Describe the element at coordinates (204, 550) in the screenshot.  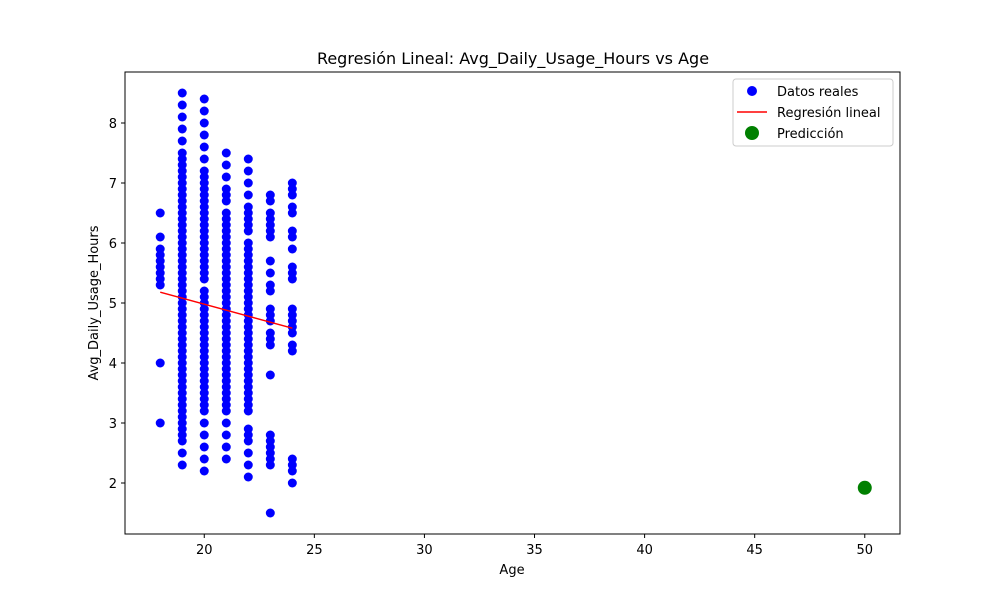
I see `x-tick-label: 20` at that location.